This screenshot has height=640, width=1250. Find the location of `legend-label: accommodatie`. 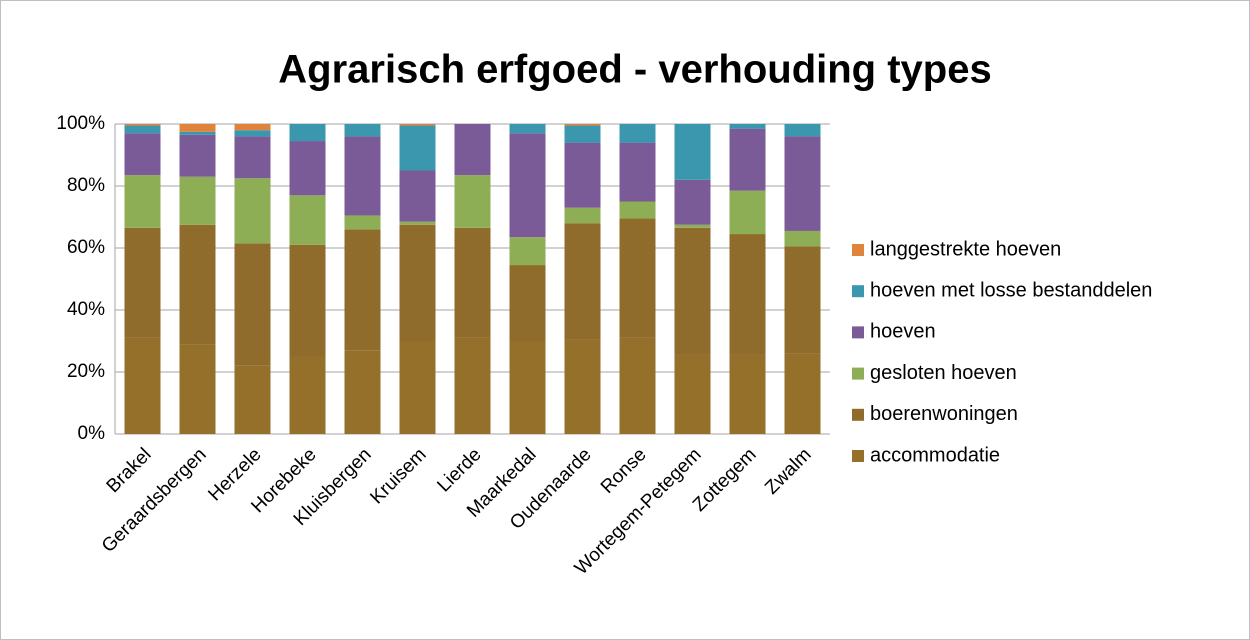

legend-label: accommodatie is located at coordinates (935, 455).